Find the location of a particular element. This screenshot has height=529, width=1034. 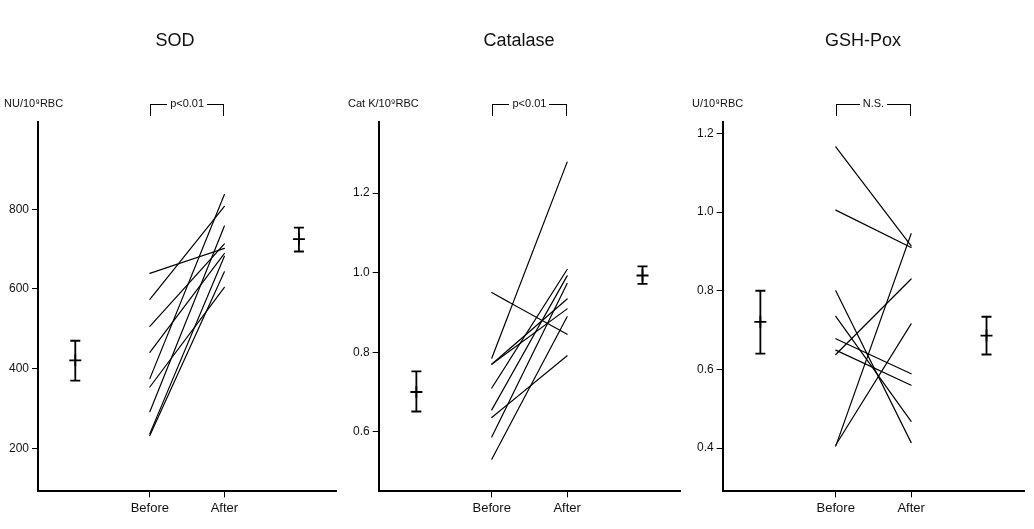

chart-title: Catalase is located at coordinates (519, 39).